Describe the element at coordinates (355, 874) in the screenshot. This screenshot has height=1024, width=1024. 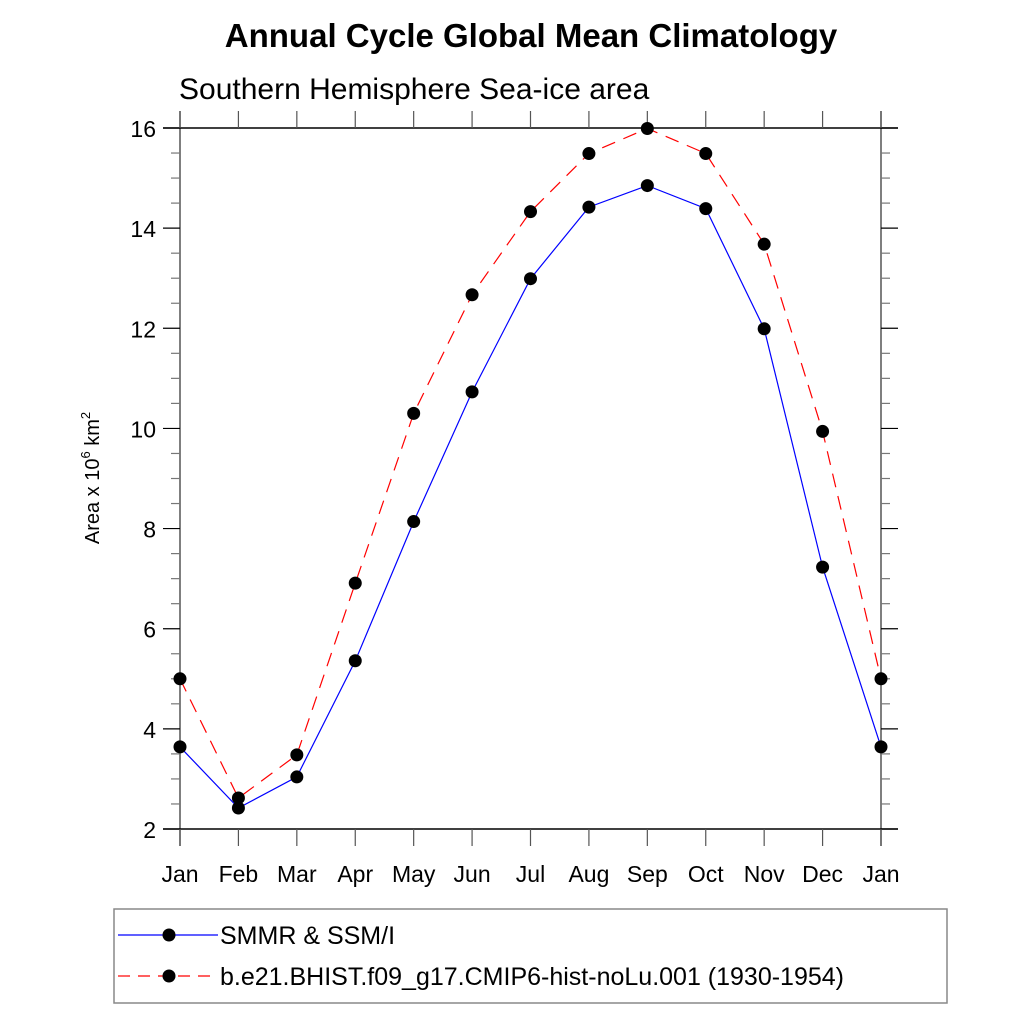
I see `x-tick-label: Apr` at that location.